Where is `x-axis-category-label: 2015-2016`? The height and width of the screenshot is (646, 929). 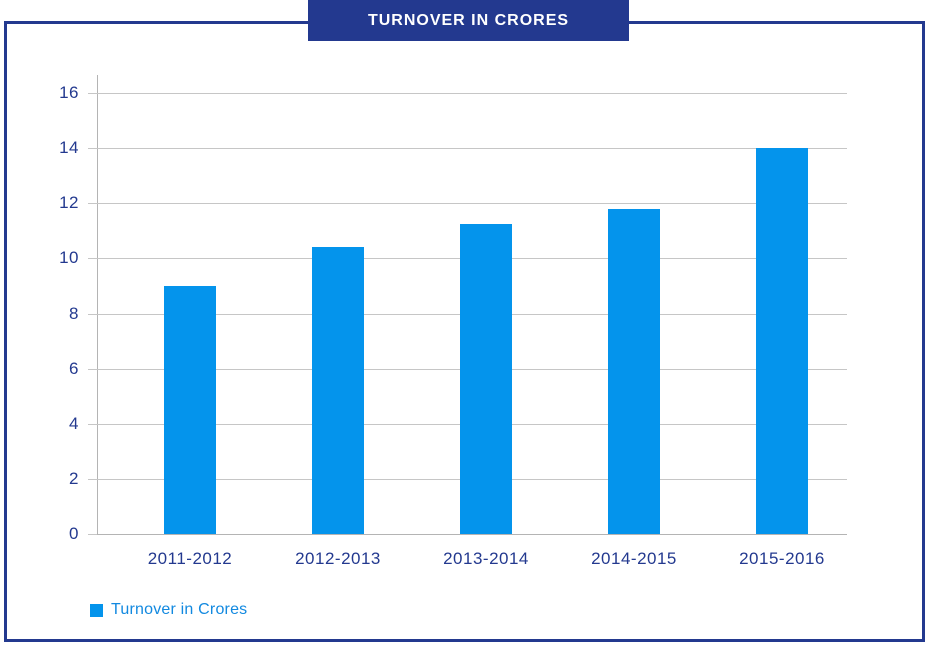 x-axis-category-label: 2015-2016 is located at coordinates (782, 558).